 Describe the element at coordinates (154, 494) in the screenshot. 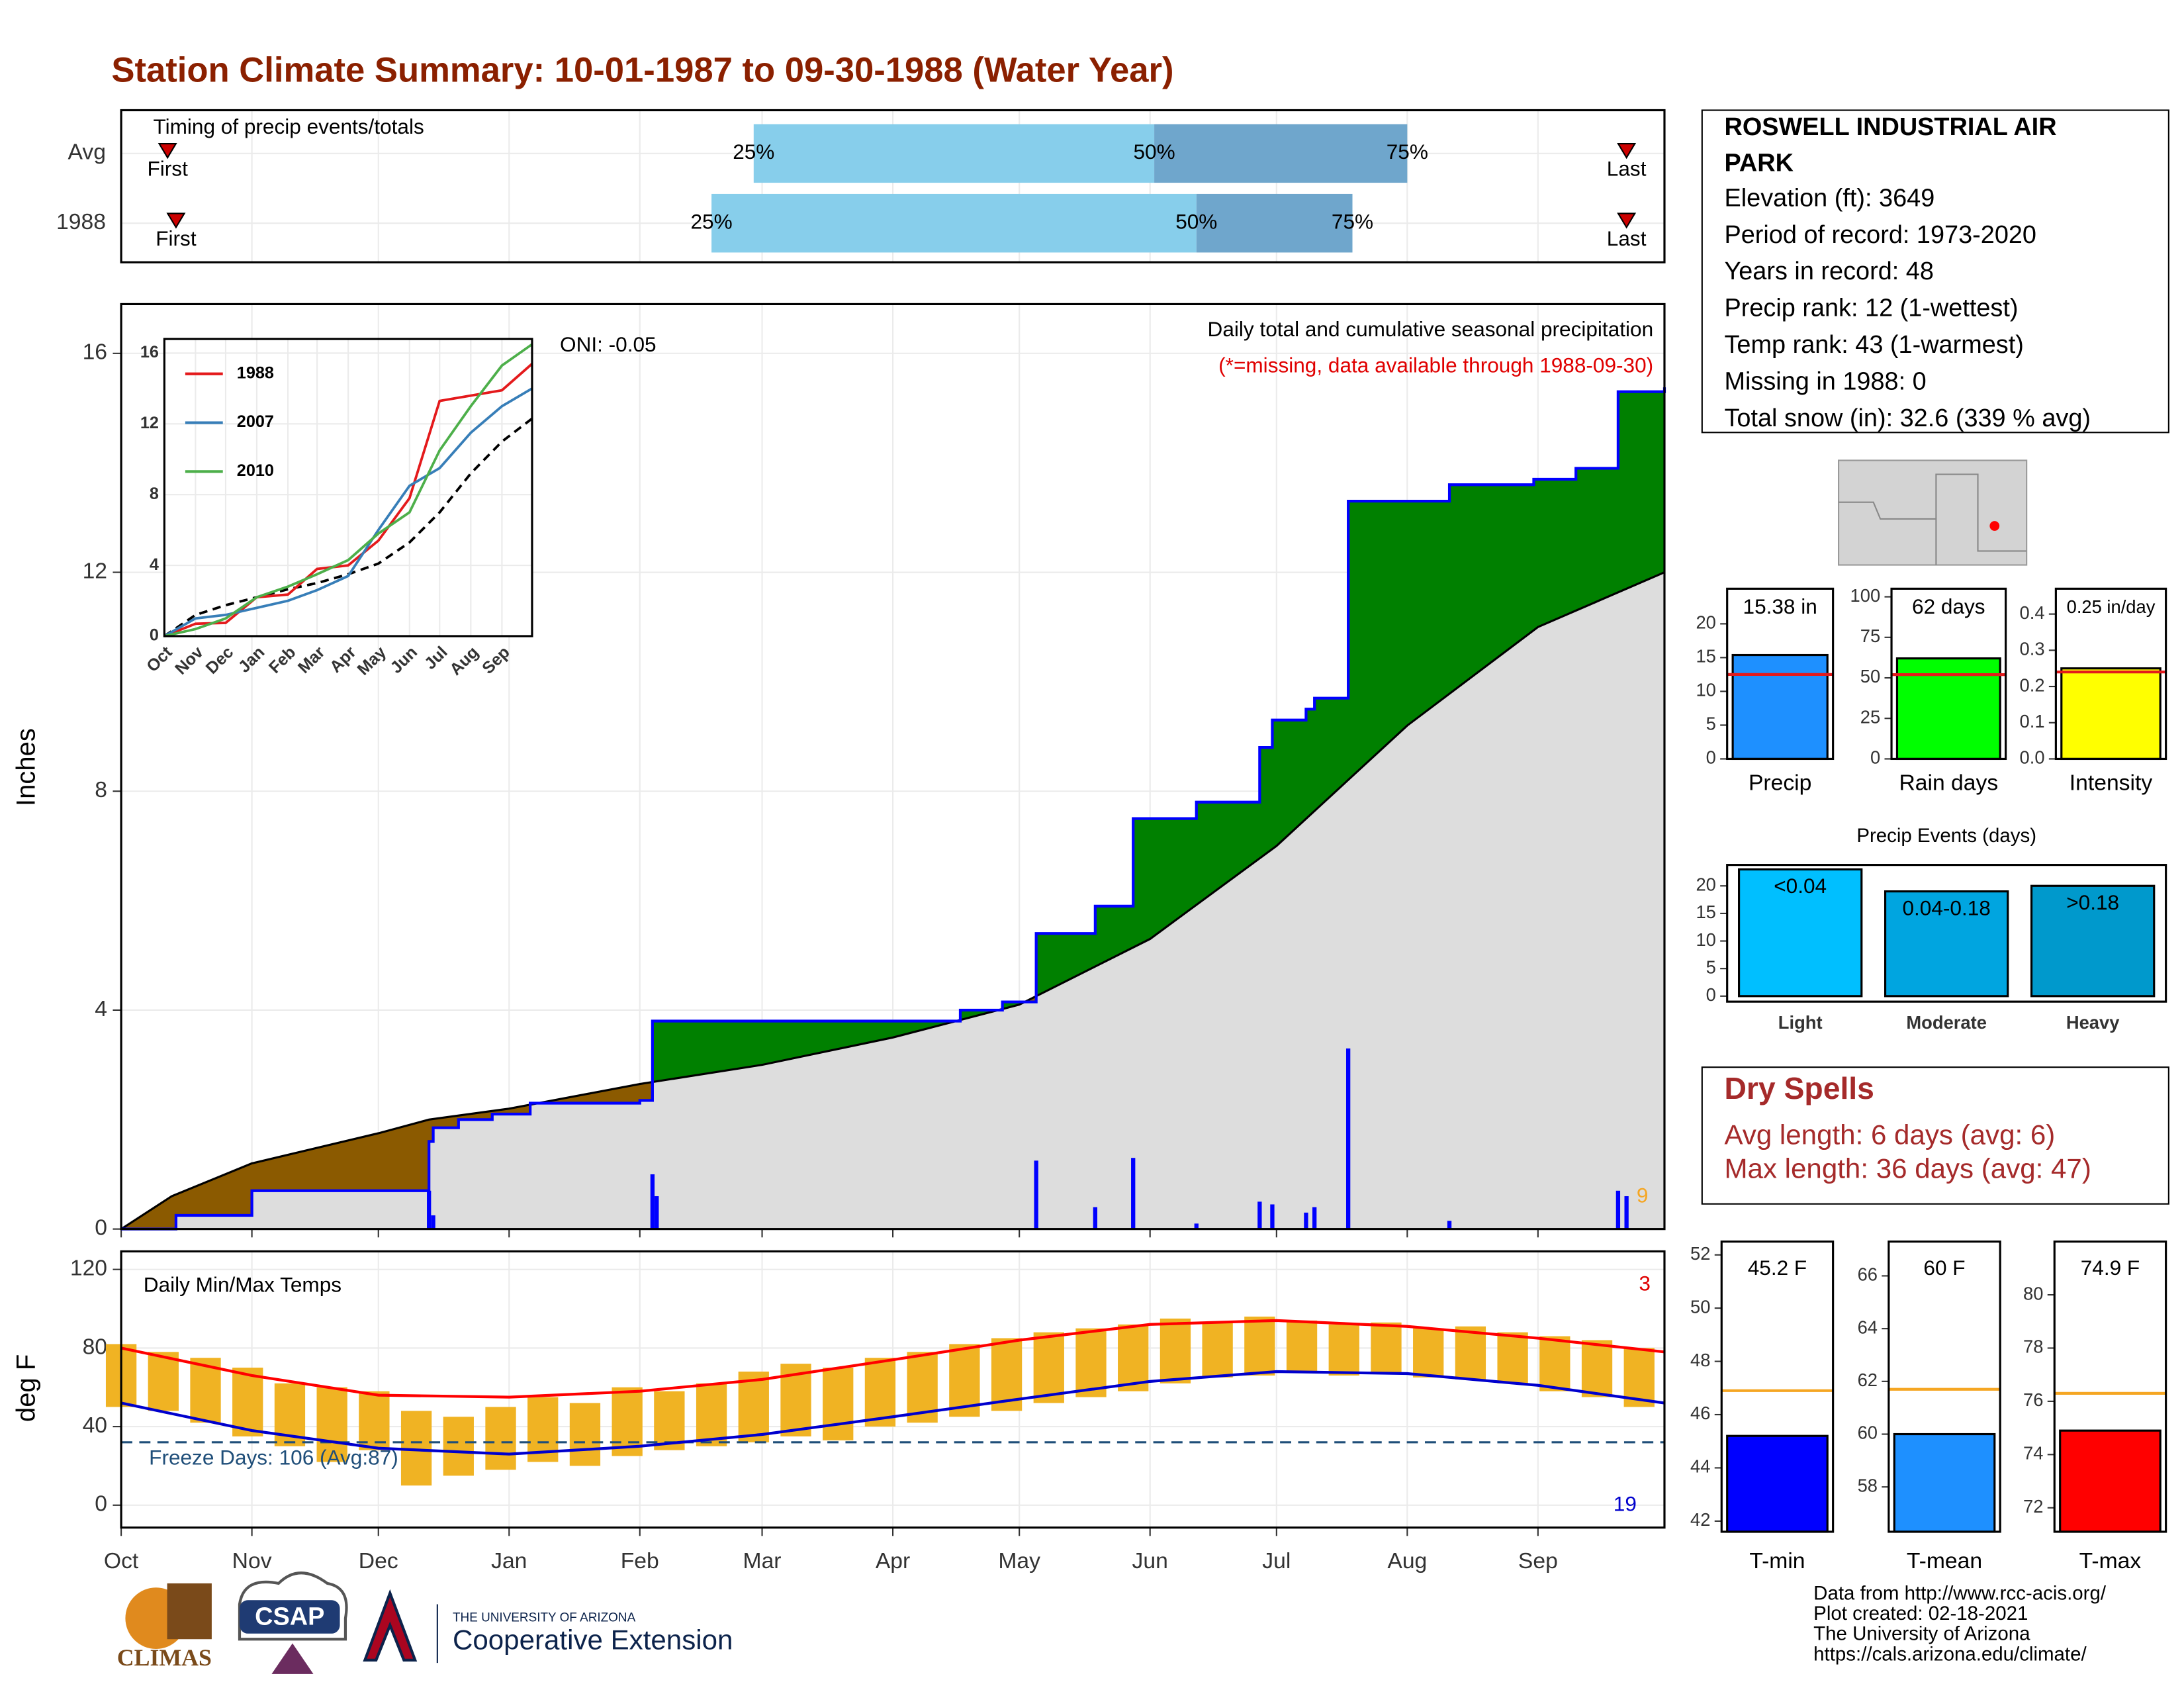

I see `inset-y-label: 8` at that location.